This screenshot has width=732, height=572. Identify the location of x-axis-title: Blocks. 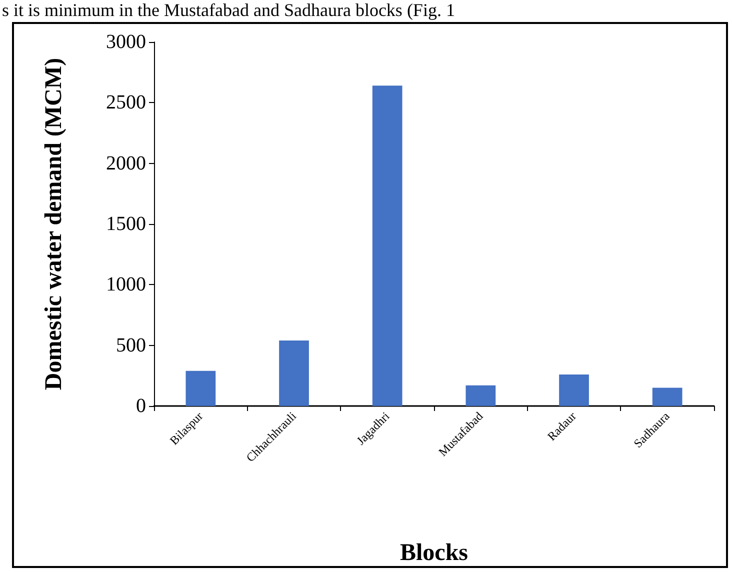
(434, 553).